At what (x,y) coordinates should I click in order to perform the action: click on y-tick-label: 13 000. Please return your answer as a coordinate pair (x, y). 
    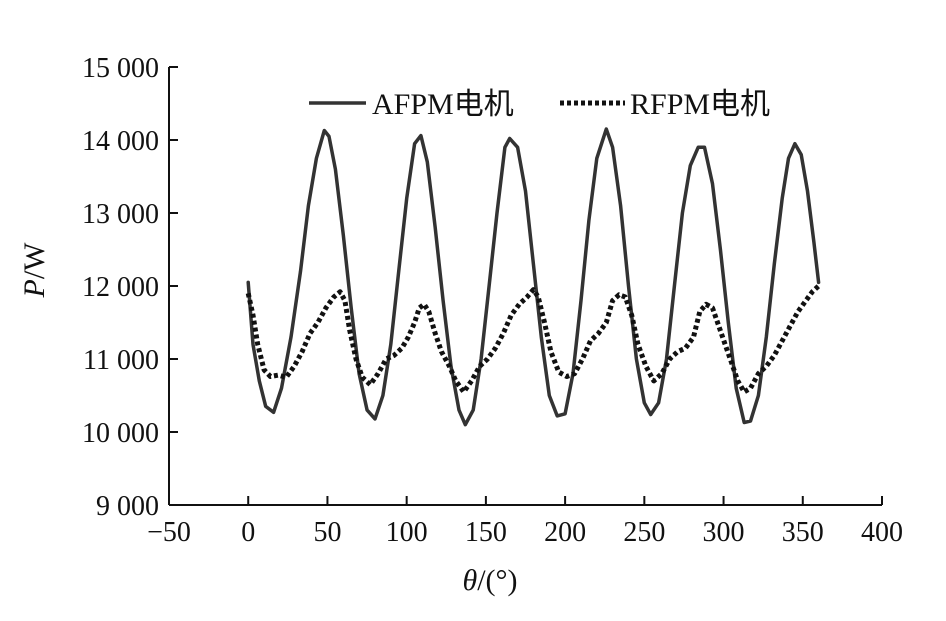
    Looking at the image, I should click on (120, 214).